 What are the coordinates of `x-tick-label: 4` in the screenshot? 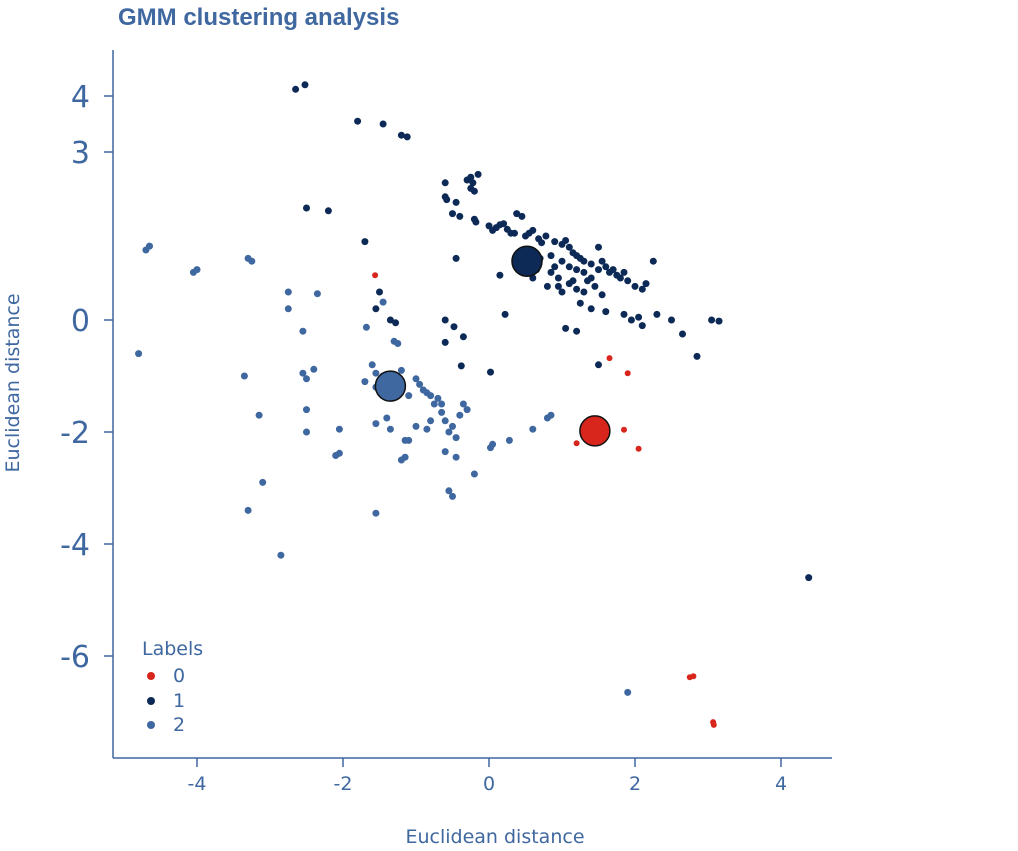 It's located at (781, 784).